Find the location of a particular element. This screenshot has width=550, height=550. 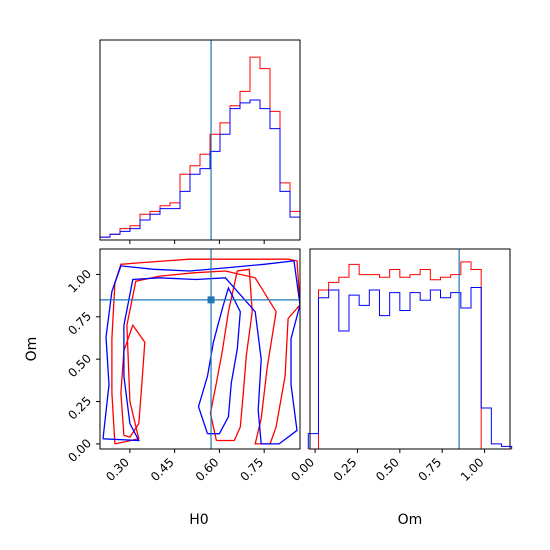

H0-histogram-frame is located at coordinates (200, 140).